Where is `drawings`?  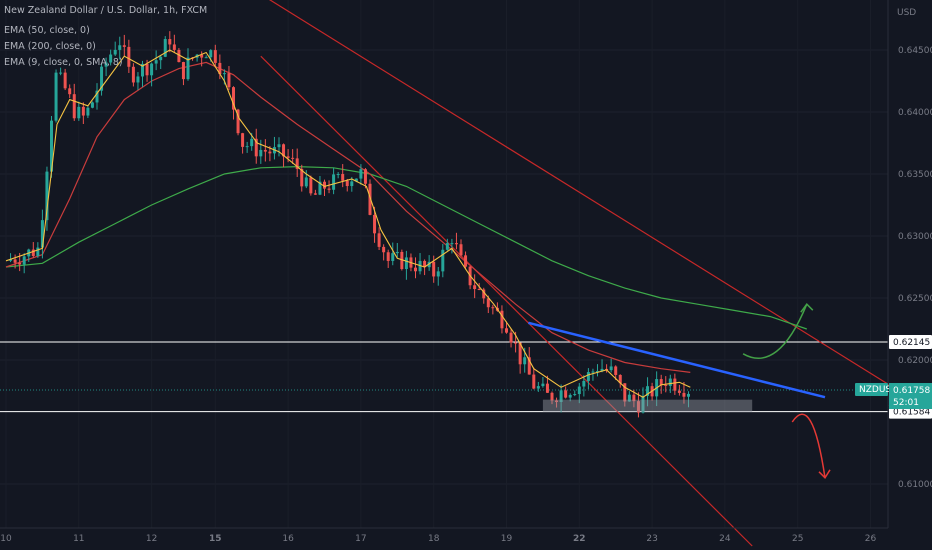 drawings is located at coordinates (679, 391).